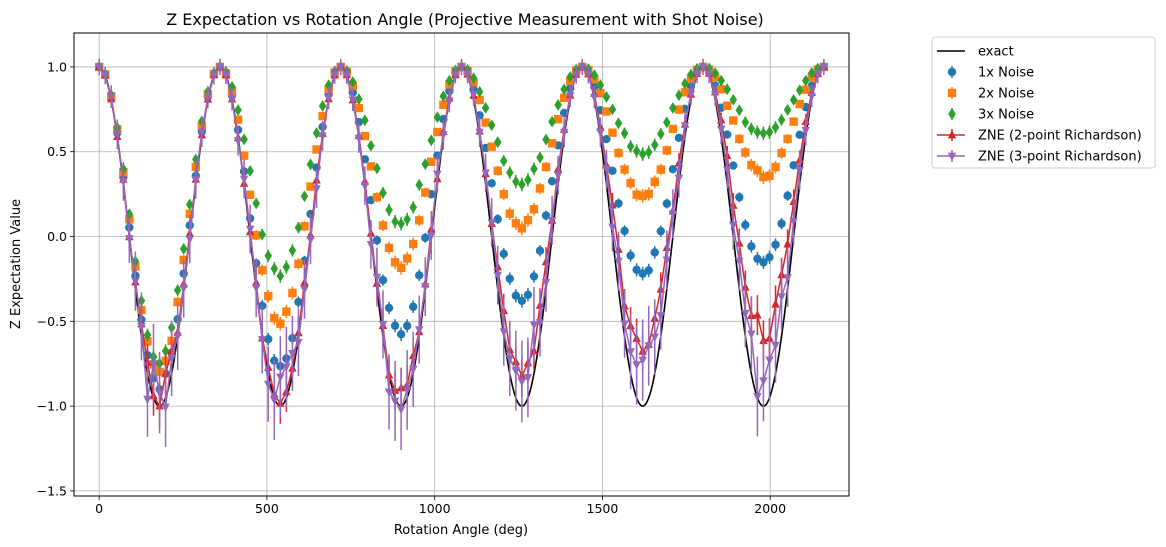 The image size is (1166, 547). Describe the element at coordinates (1006, 94) in the screenshot. I see `legend-label: 2x Noise` at that location.